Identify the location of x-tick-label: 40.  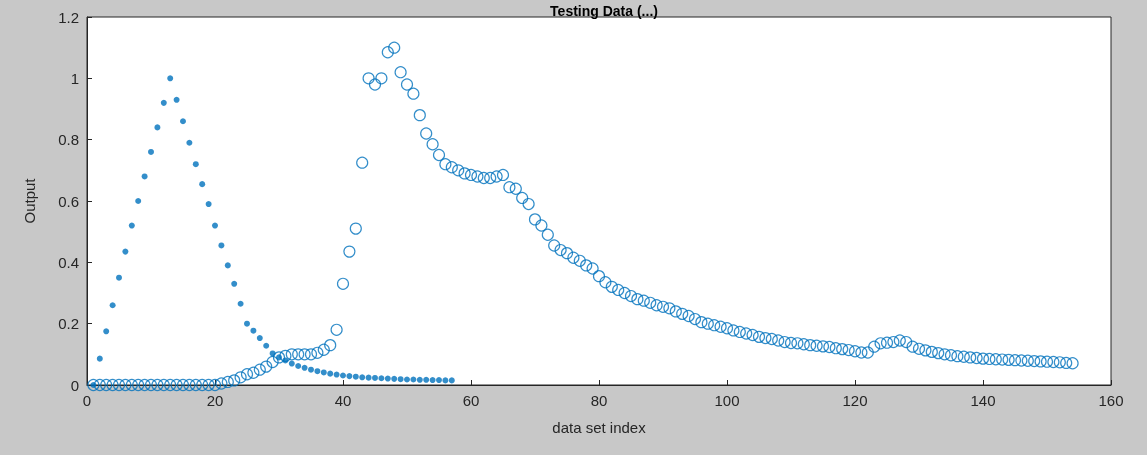
(343, 400).